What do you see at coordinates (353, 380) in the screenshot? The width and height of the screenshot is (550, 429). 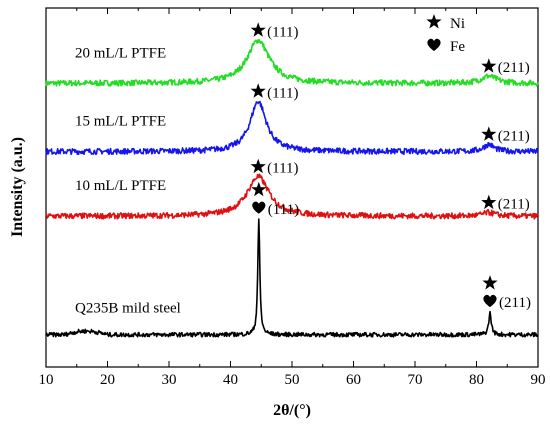 I see `x-tick-label: 60` at bounding box center [353, 380].